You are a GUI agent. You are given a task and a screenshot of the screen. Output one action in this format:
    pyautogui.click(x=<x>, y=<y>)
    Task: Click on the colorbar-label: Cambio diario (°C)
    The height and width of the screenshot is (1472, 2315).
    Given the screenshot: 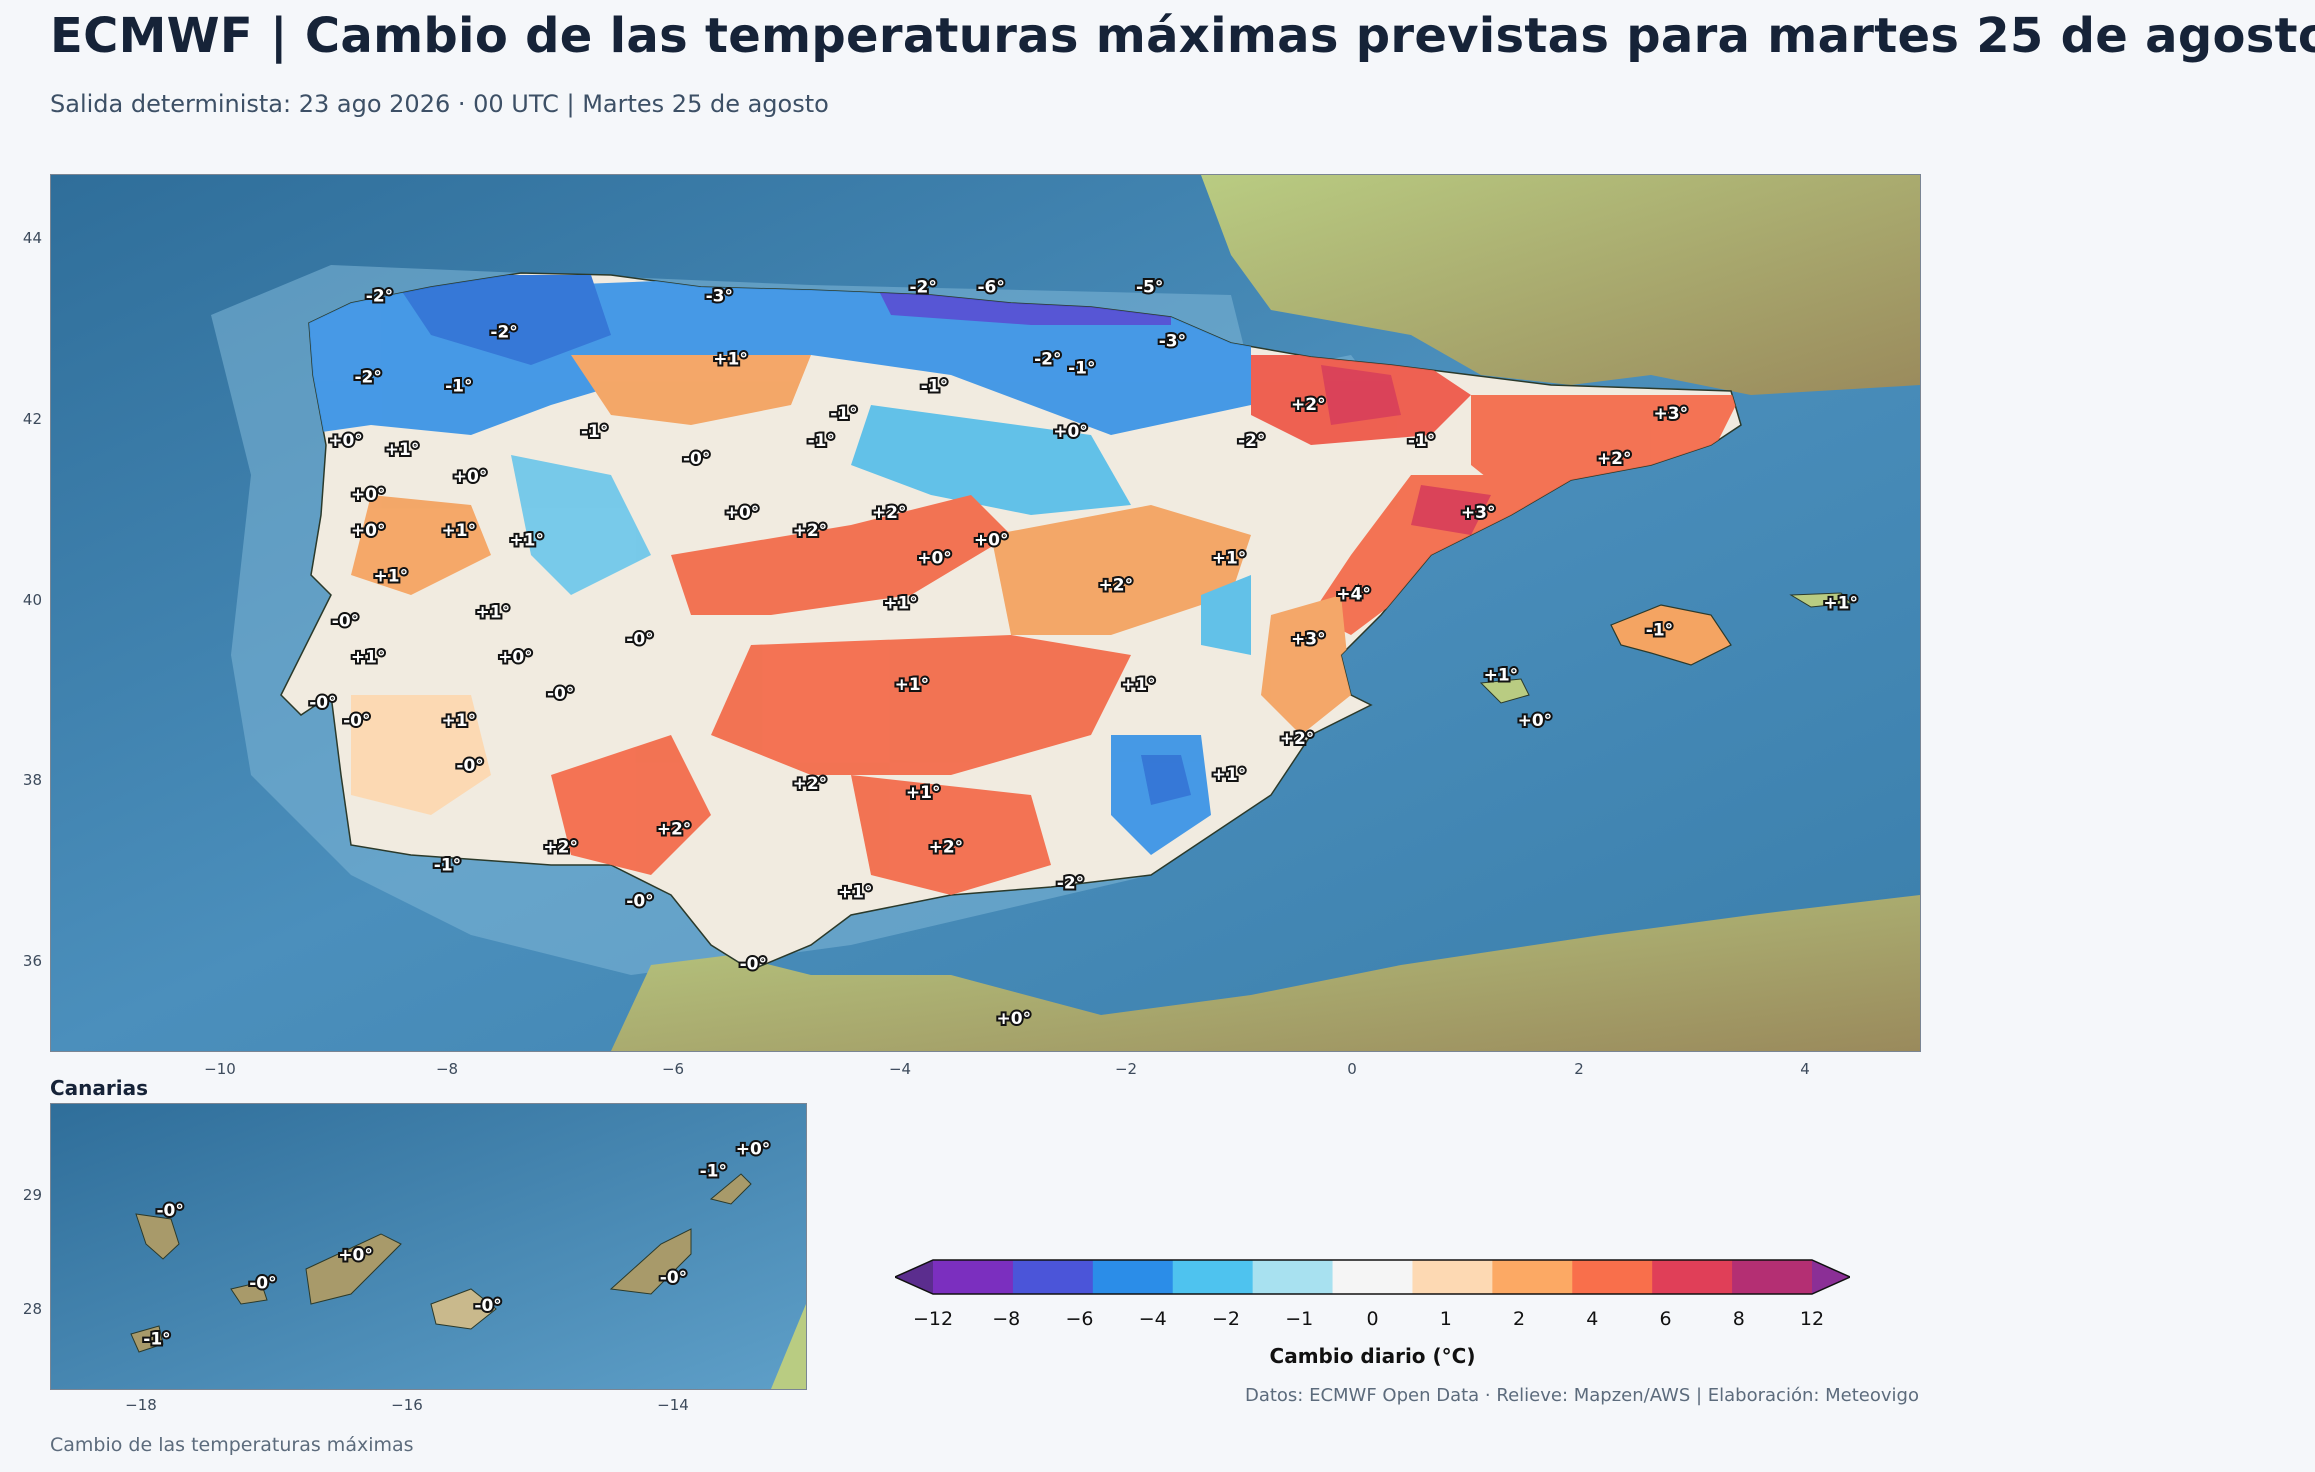 What is the action you would take?
    pyautogui.click(x=1372, y=1356)
    